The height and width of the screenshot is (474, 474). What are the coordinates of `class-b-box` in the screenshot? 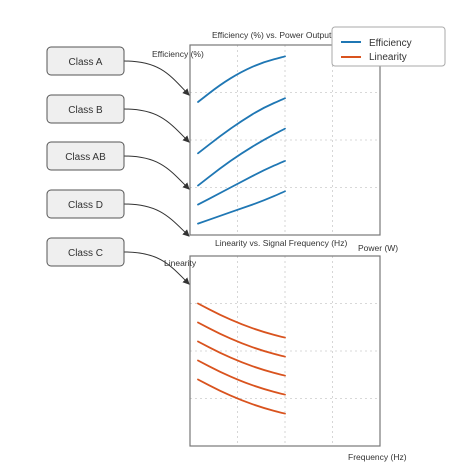 It's located at (85, 109).